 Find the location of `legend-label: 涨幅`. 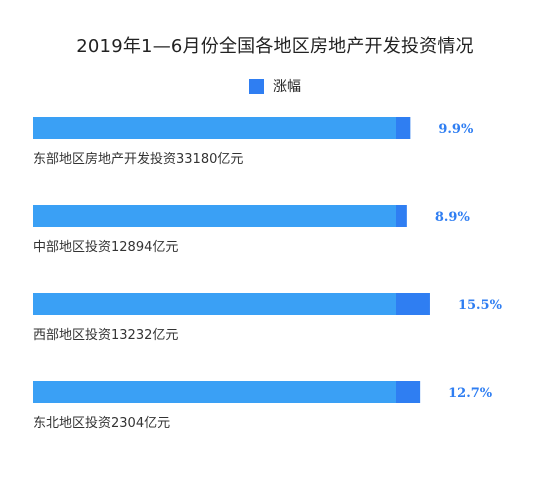

legend-label: 涨幅 is located at coordinates (287, 87).